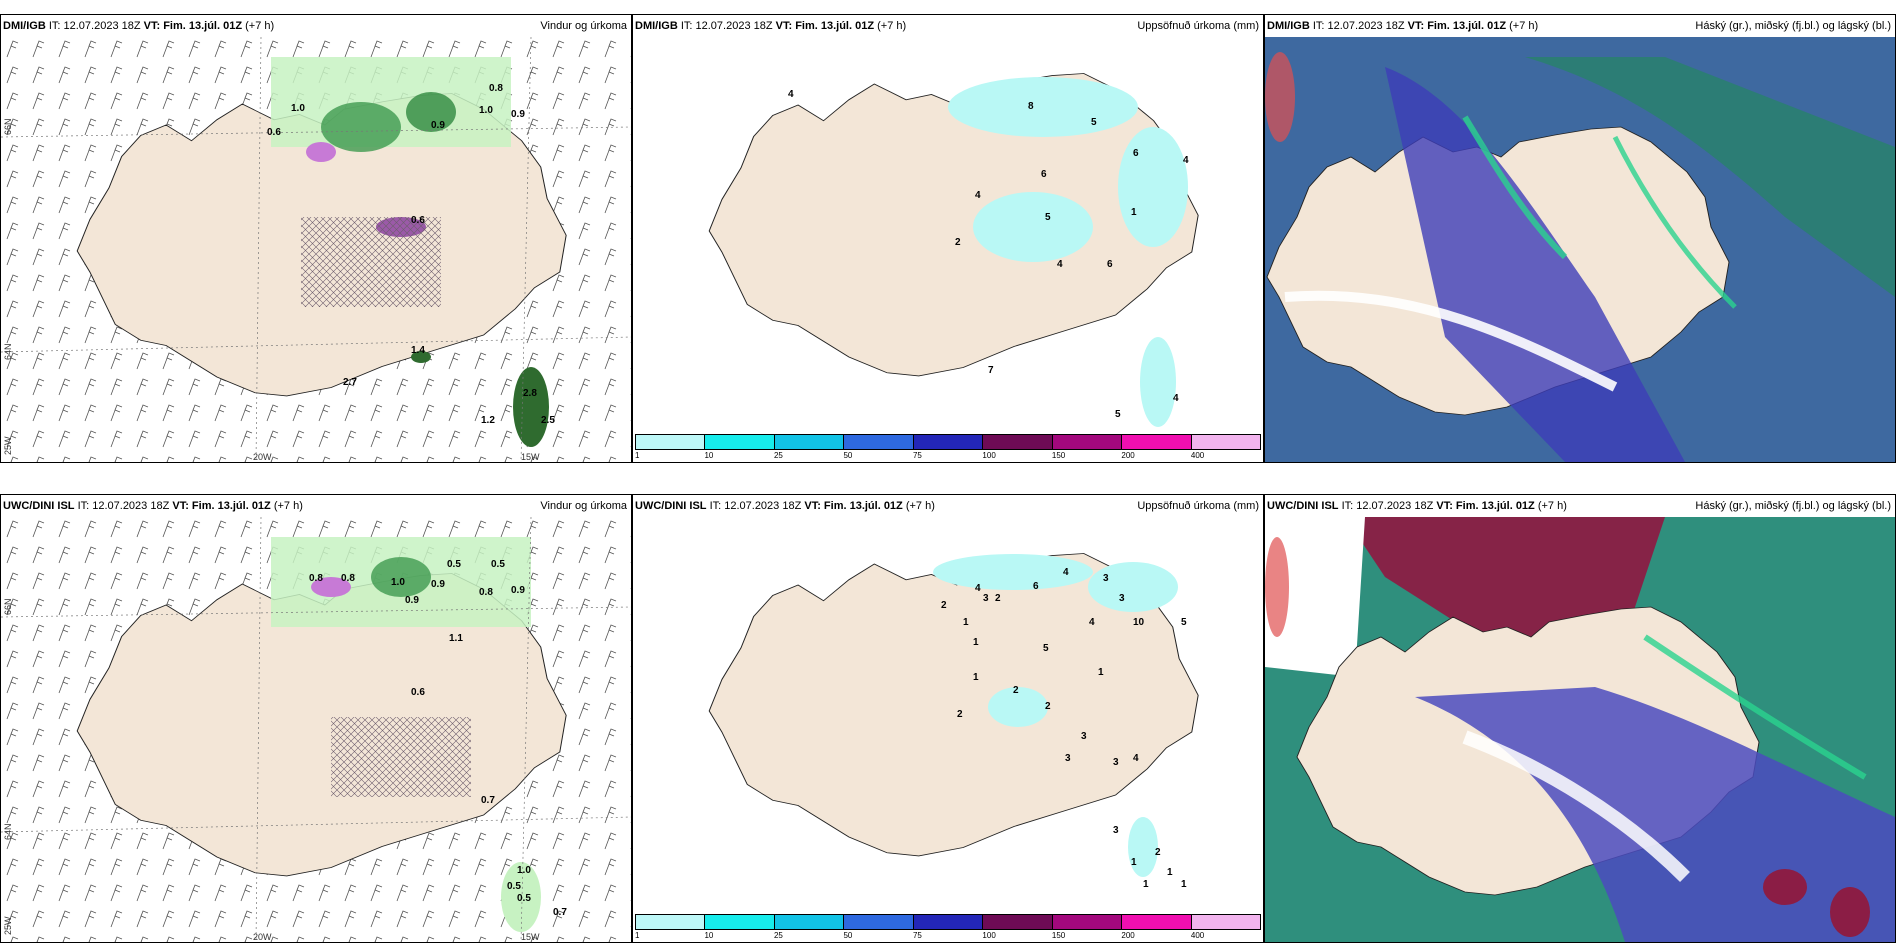  What do you see at coordinates (1128, 455) in the screenshot?
I see `legend-tick: 200` at bounding box center [1128, 455].